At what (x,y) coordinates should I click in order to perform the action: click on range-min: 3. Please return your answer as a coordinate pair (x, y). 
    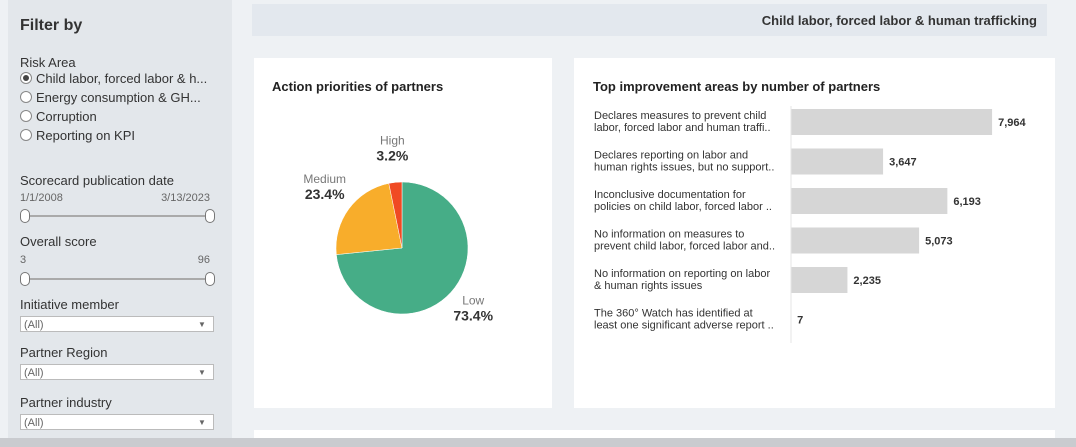
    Looking at the image, I should click on (23, 260).